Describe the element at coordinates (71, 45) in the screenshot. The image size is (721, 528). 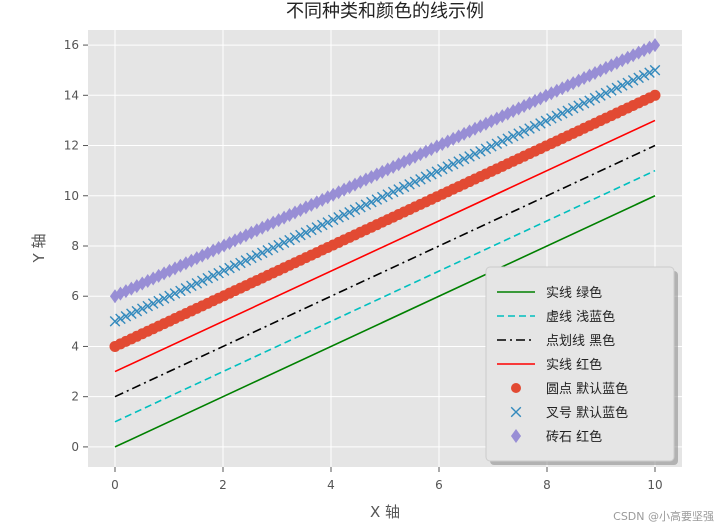
I see `y-tick-label: 16` at that location.